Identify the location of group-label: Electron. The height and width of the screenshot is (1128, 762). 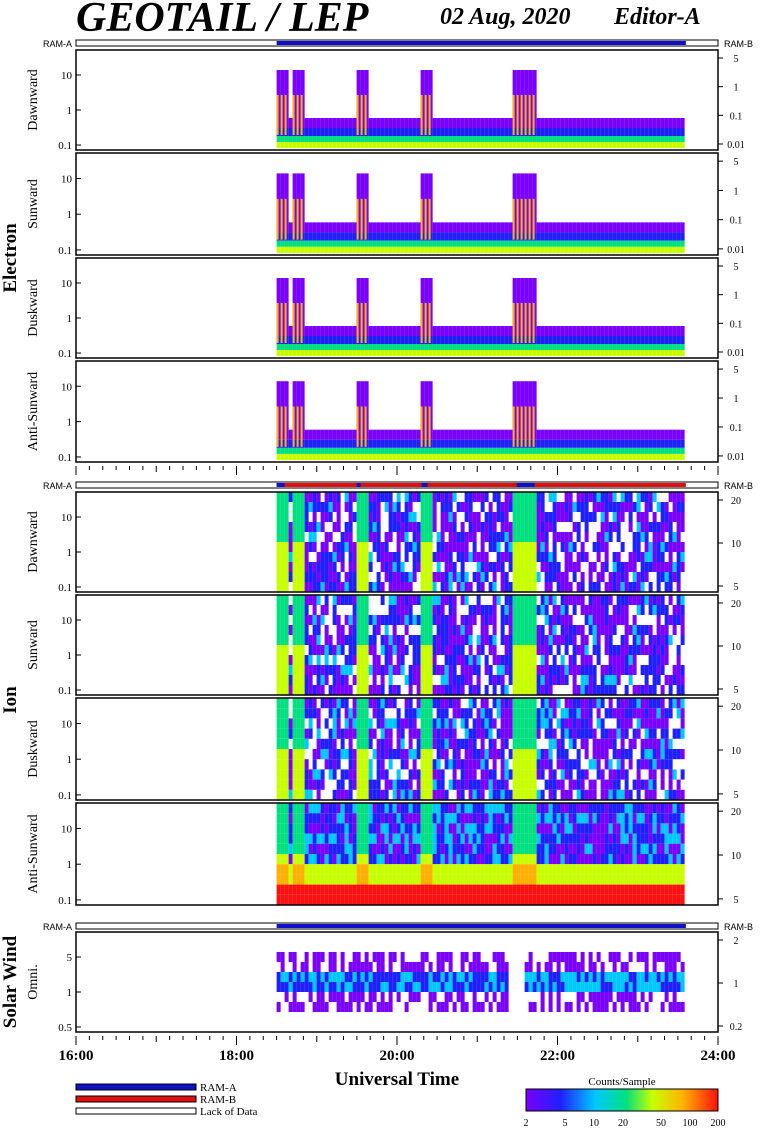
(10, 258).